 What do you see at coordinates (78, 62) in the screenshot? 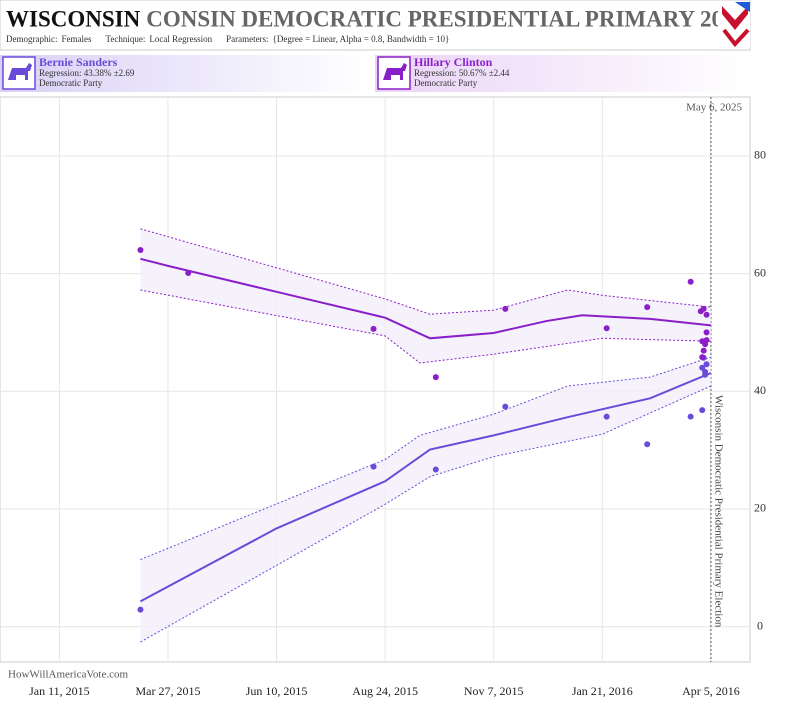
I see `legend-name: Bernie Sanders` at bounding box center [78, 62].